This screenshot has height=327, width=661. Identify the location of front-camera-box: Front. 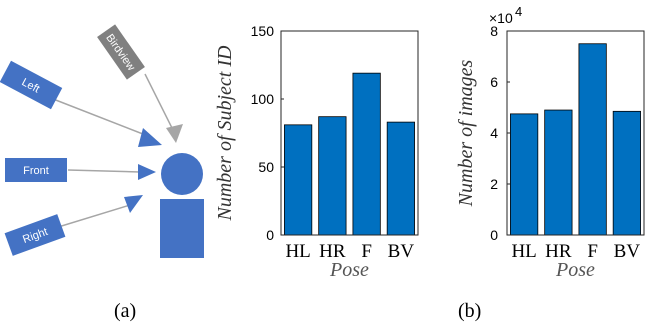
(36, 170).